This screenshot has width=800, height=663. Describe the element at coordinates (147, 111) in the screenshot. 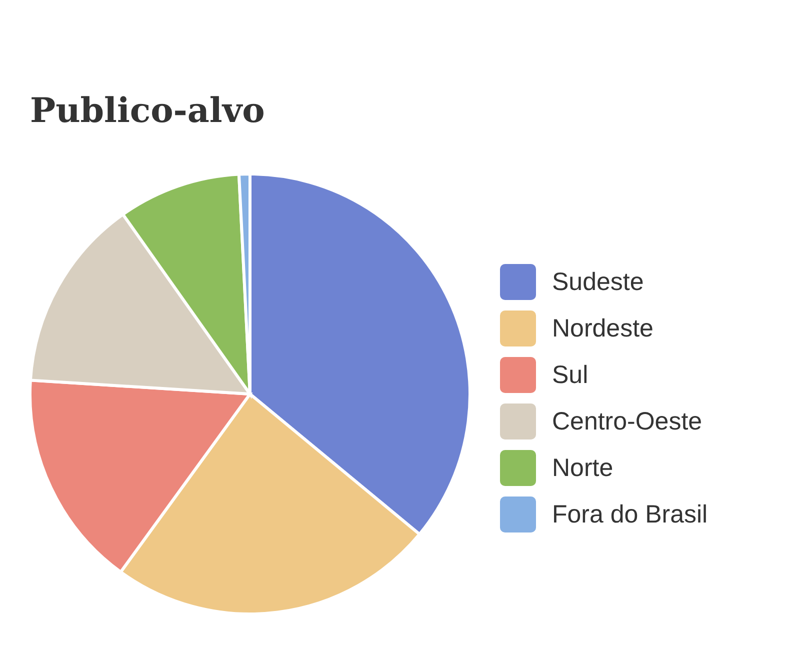

I see `chart-title: Publico-alvo` at that location.